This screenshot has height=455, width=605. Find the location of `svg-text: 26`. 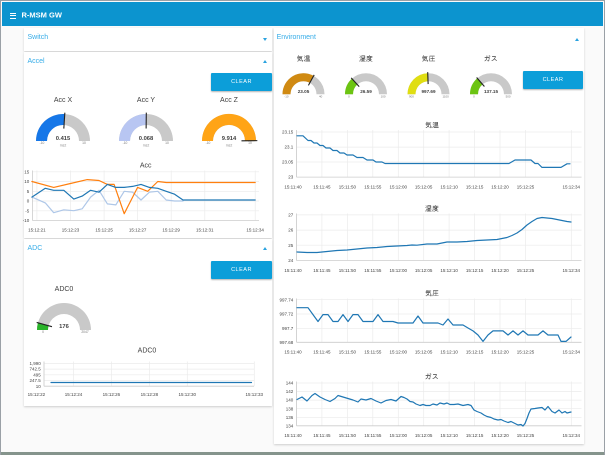

svg-text: 26 is located at coordinates (291, 230).